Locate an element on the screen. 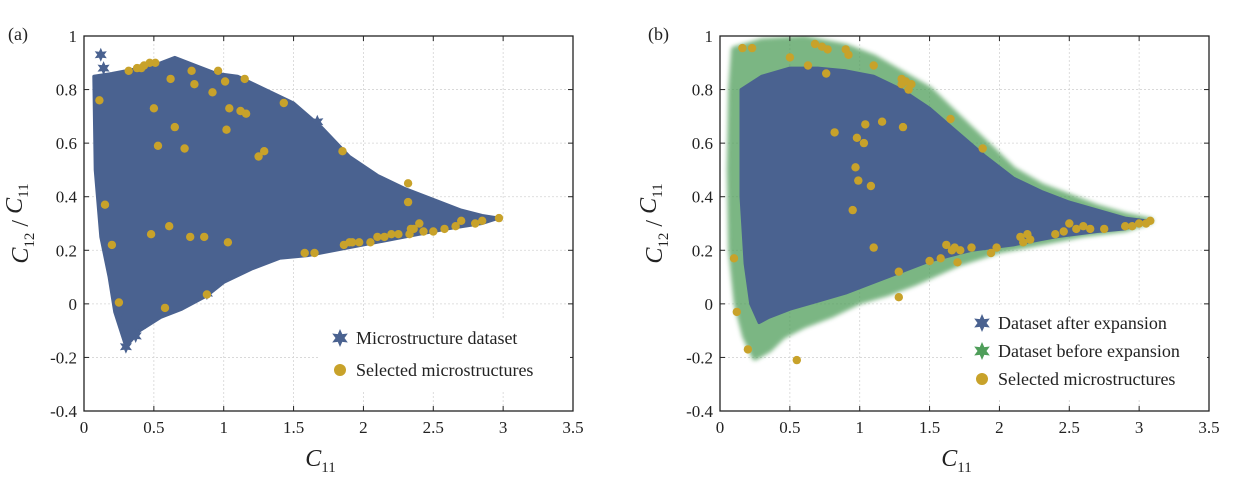 Image resolution: width=1241 pixels, height=482 pixels. legend-label: Selected microstructures is located at coordinates (1086, 379).